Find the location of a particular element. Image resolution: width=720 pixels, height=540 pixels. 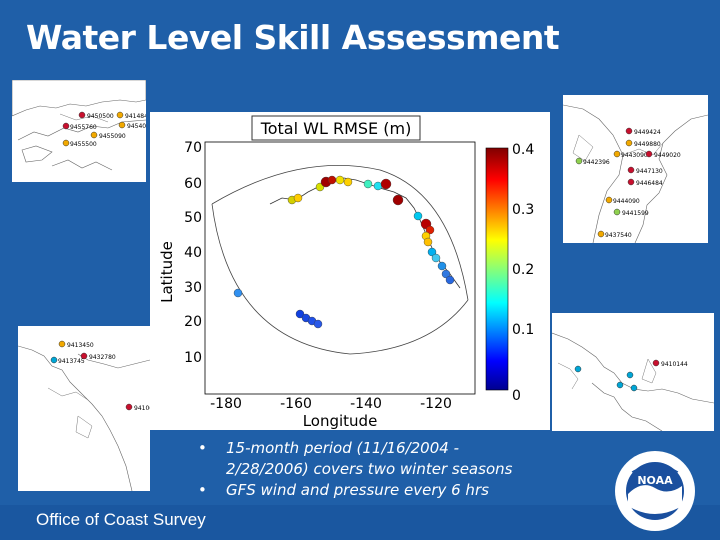

footer-bar is located at coordinates (360, 522).